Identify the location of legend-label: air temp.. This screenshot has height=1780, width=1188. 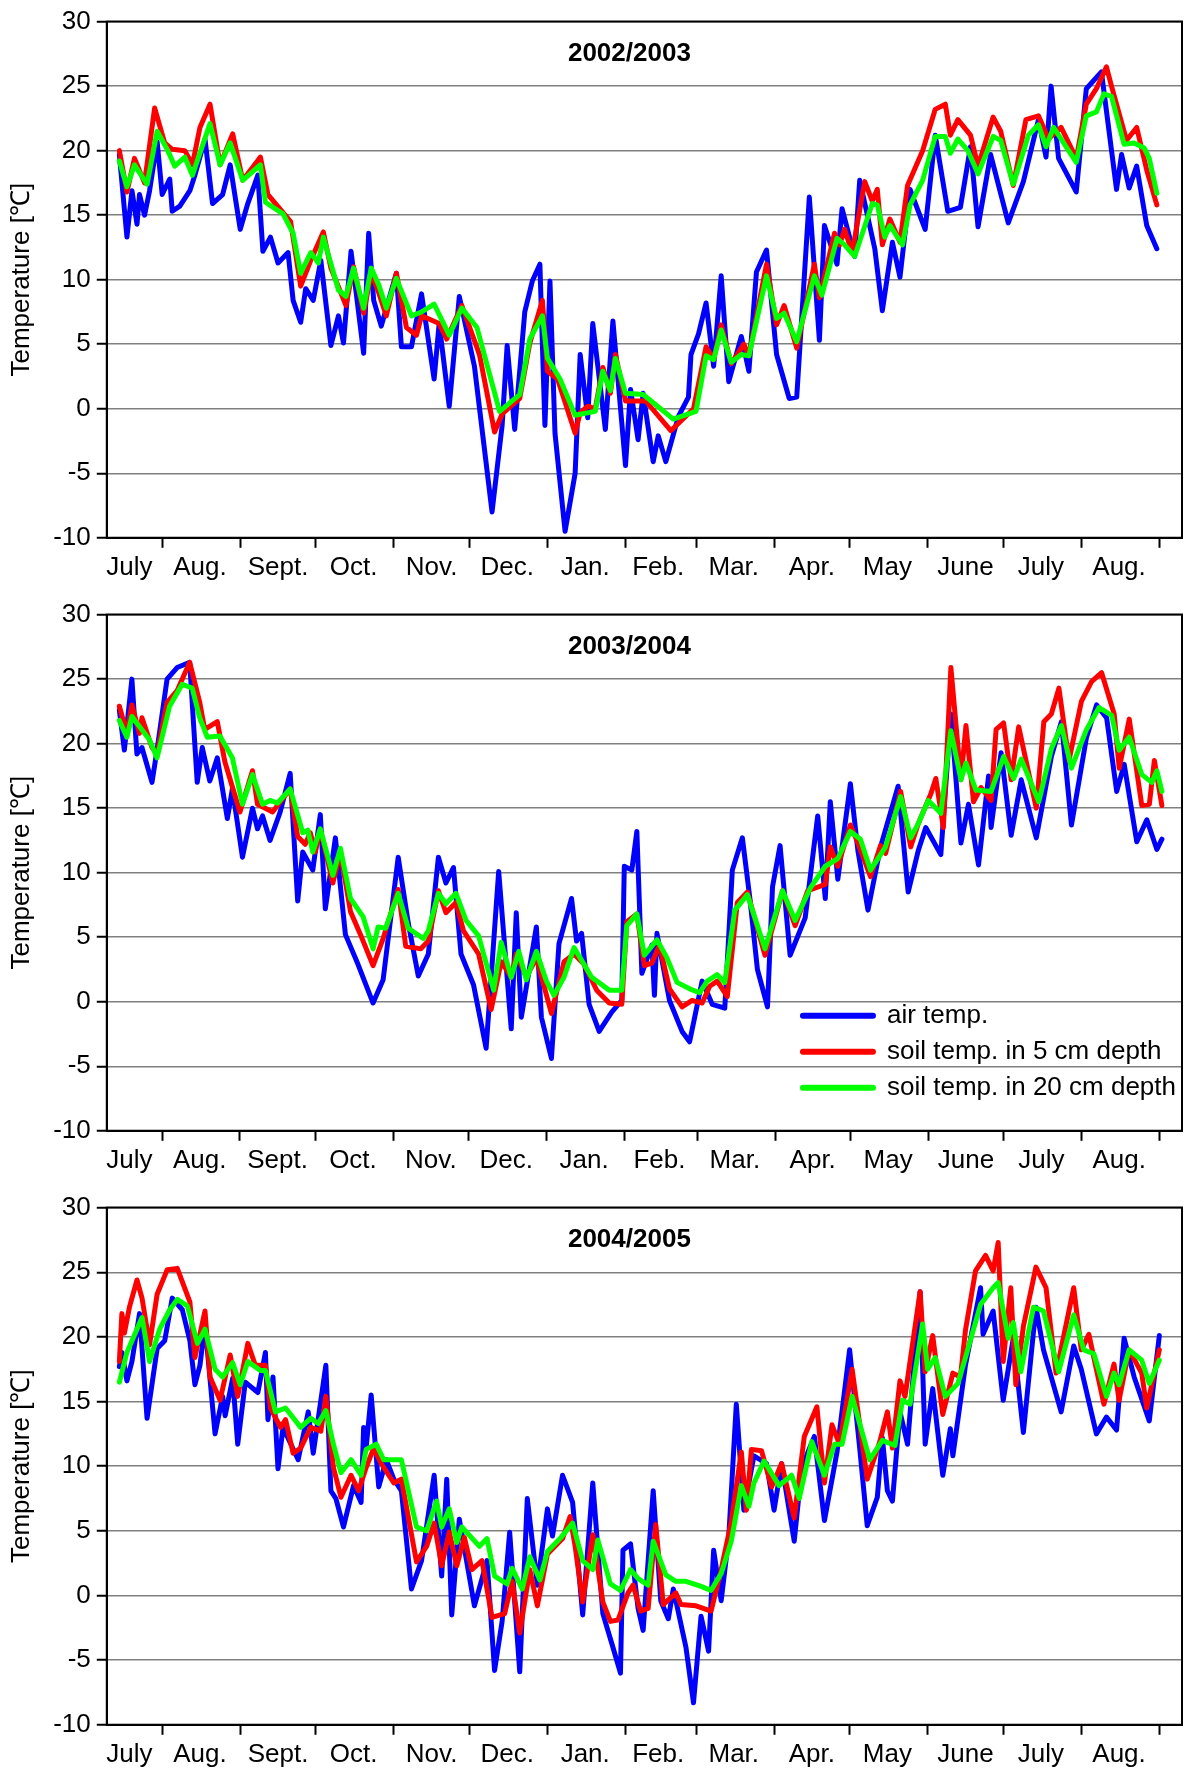
(937, 1013).